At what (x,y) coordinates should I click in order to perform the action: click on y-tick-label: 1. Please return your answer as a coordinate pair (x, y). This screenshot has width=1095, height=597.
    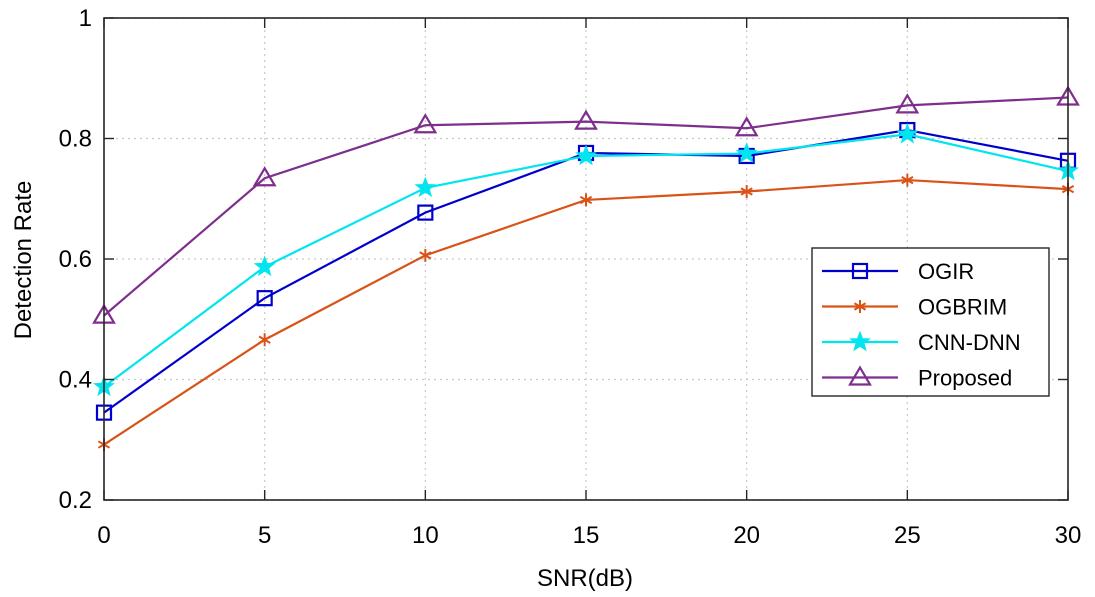
    Looking at the image, I should click on (85, 18).